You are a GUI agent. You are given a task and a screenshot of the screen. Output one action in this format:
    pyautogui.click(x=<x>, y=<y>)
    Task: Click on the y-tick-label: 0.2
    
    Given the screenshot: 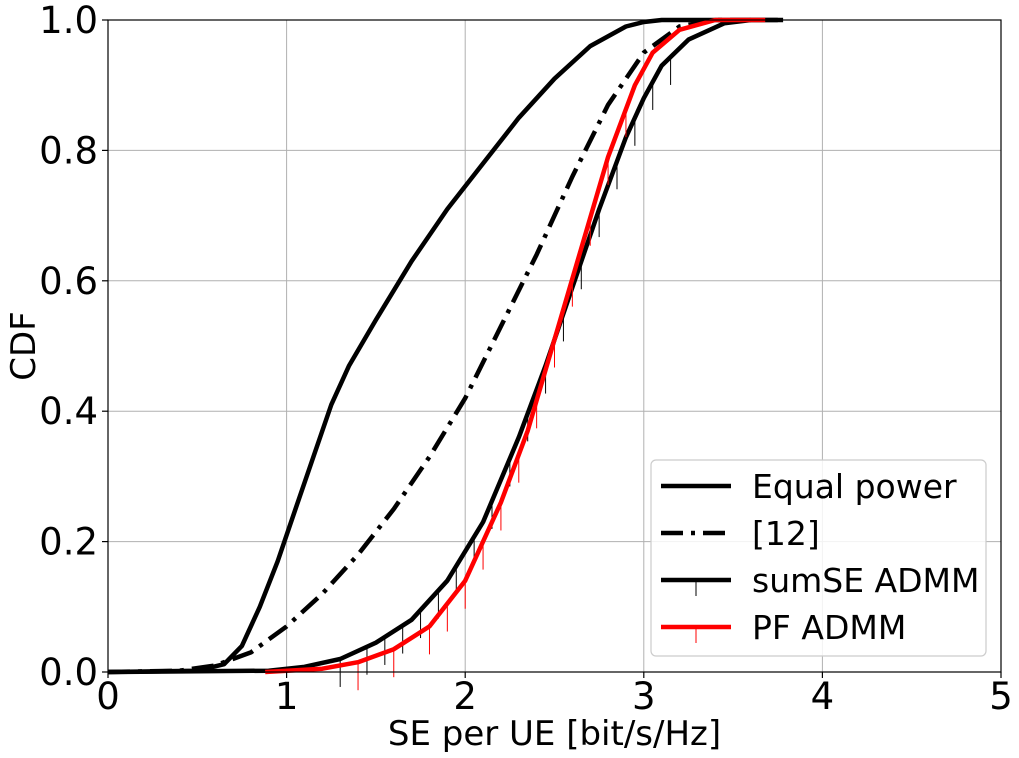 What is the action you would take?
    pyautogui.click(x=68, y=542)
    